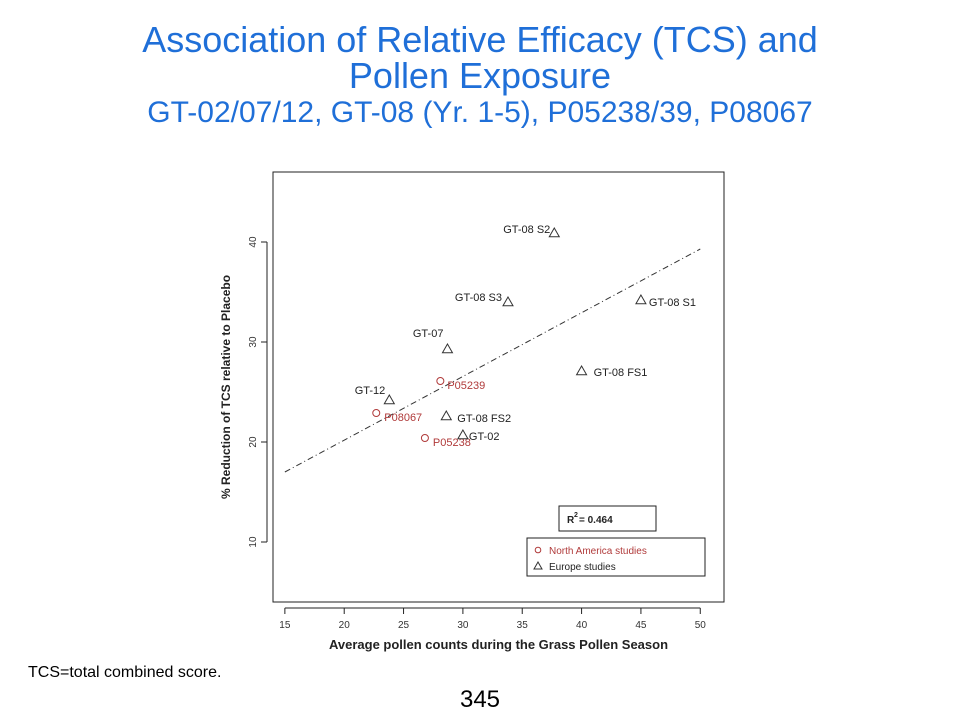 This screenshot has width=960, height=720. Describe the element at coordinates (701, 625) in the screenshot. I see `x-tick-label: 50` at that location.